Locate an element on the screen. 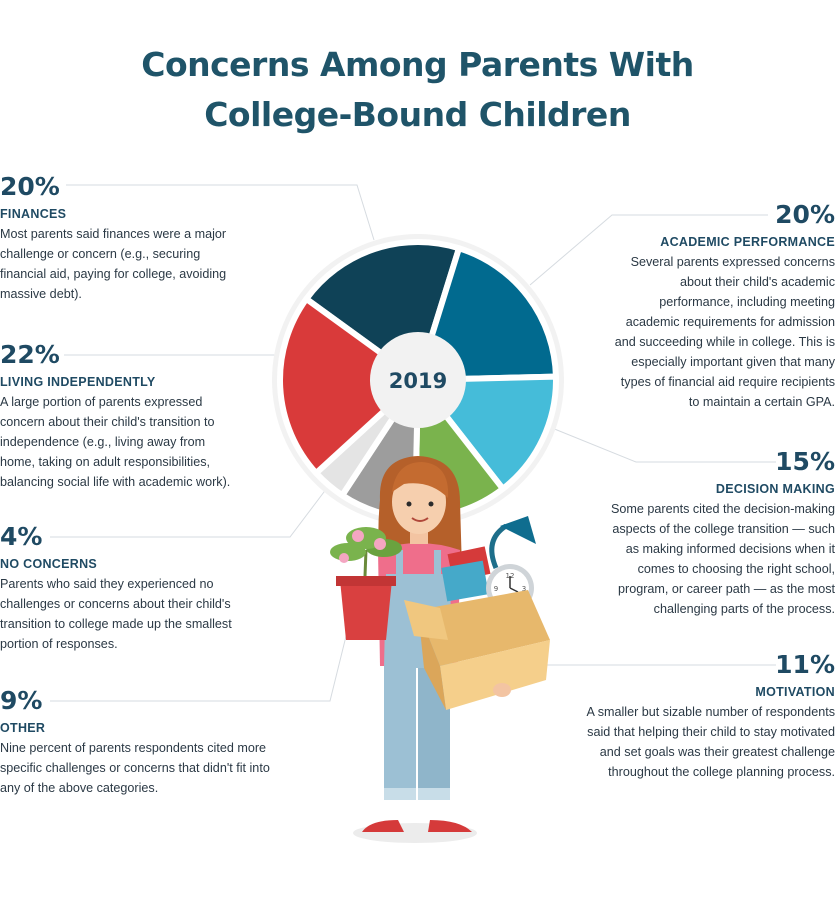 The height and width of the screenshot is (897, 835). leader-line-noconcerns is located at coordinates (189, 512).